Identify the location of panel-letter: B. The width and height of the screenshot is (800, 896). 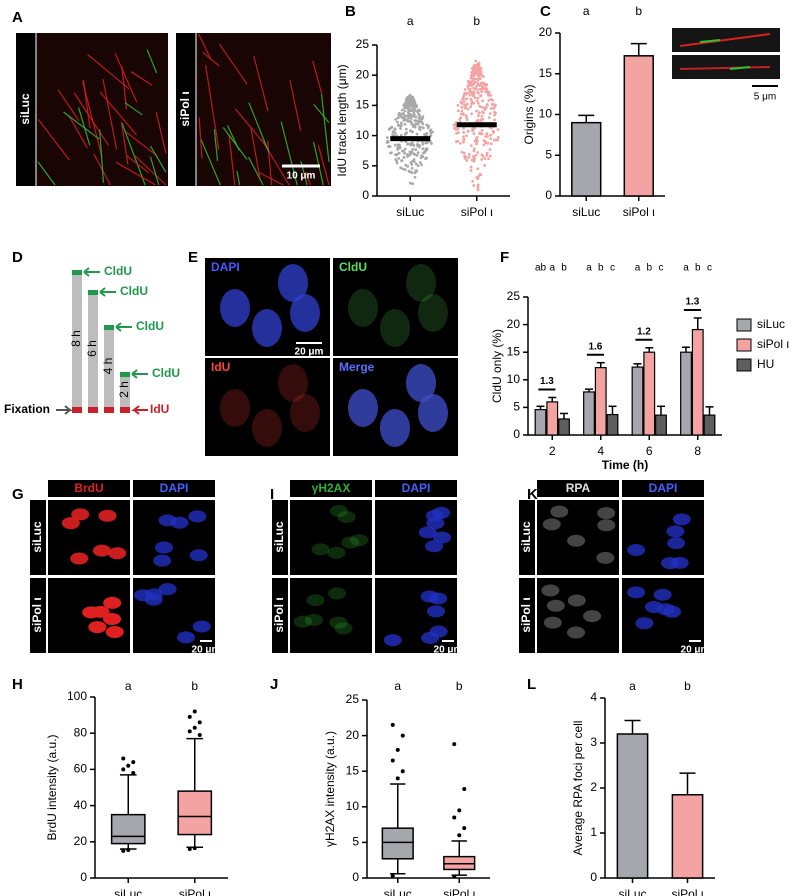
(350, 11).